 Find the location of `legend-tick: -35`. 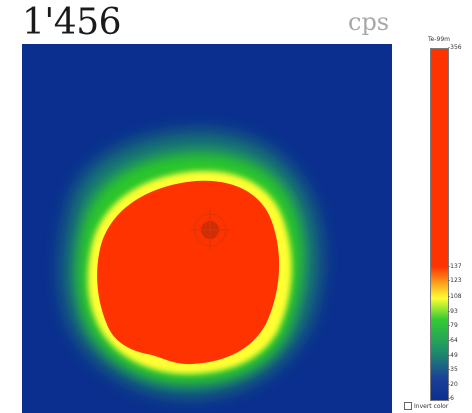

legend-tick: -35 is located at coordinates (453, 369).